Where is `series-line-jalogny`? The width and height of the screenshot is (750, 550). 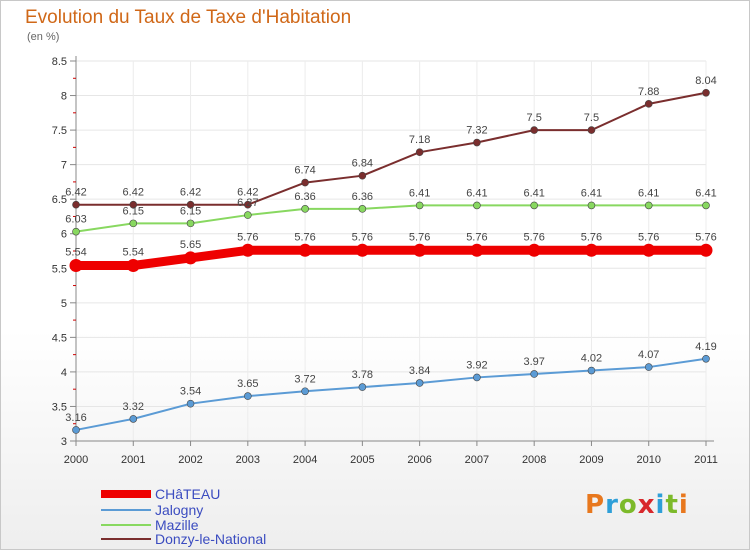 series-line-jalogny is located at coordinates (391, 394).